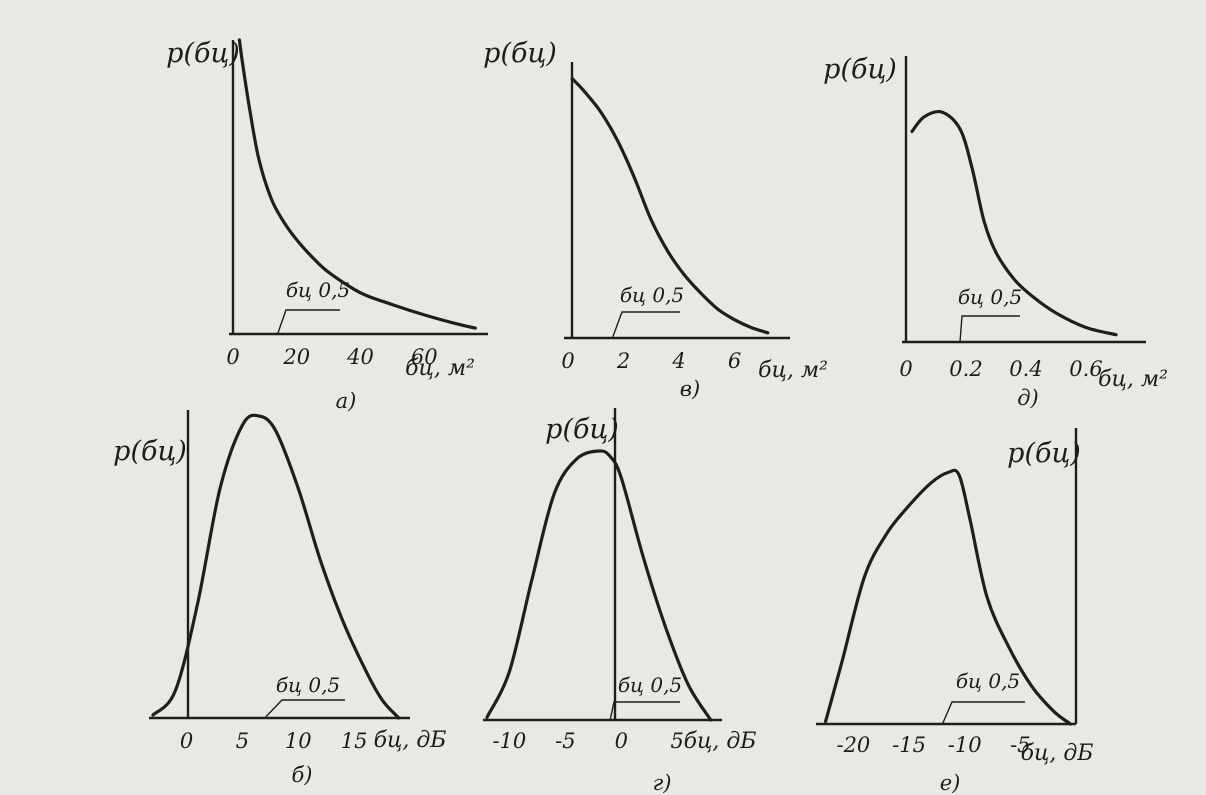 This screenshot has height=795, width=1206. What do you see at coordinates (678, 361) in the screenshot?
I see `x-tick-label: 4` at bounding box center [678, 361].